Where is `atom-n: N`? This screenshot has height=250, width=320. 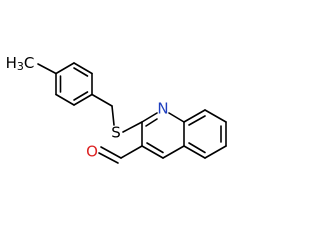
atom-n: N is located at coordinates (162, 109).